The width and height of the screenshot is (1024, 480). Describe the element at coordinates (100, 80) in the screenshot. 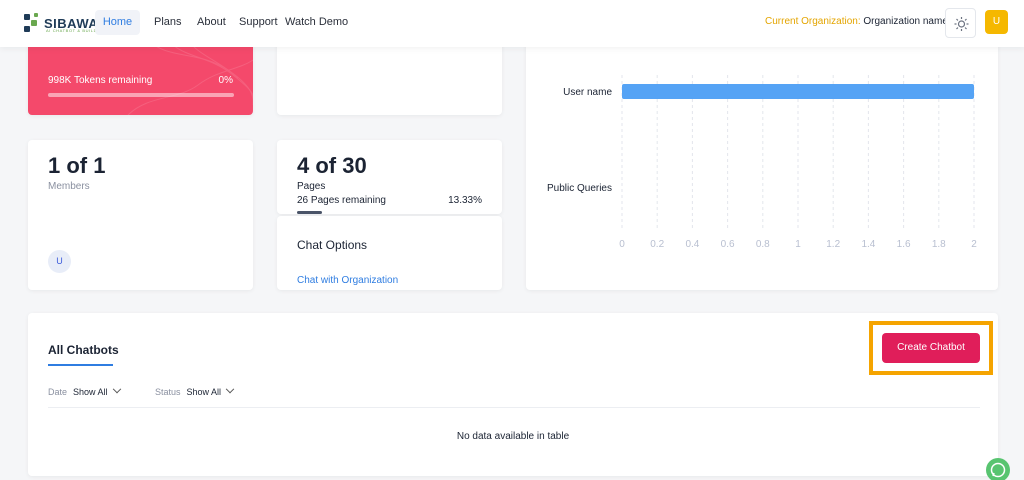

I see `tokens-remaining-label: 998K Tokens remaining` at that location.